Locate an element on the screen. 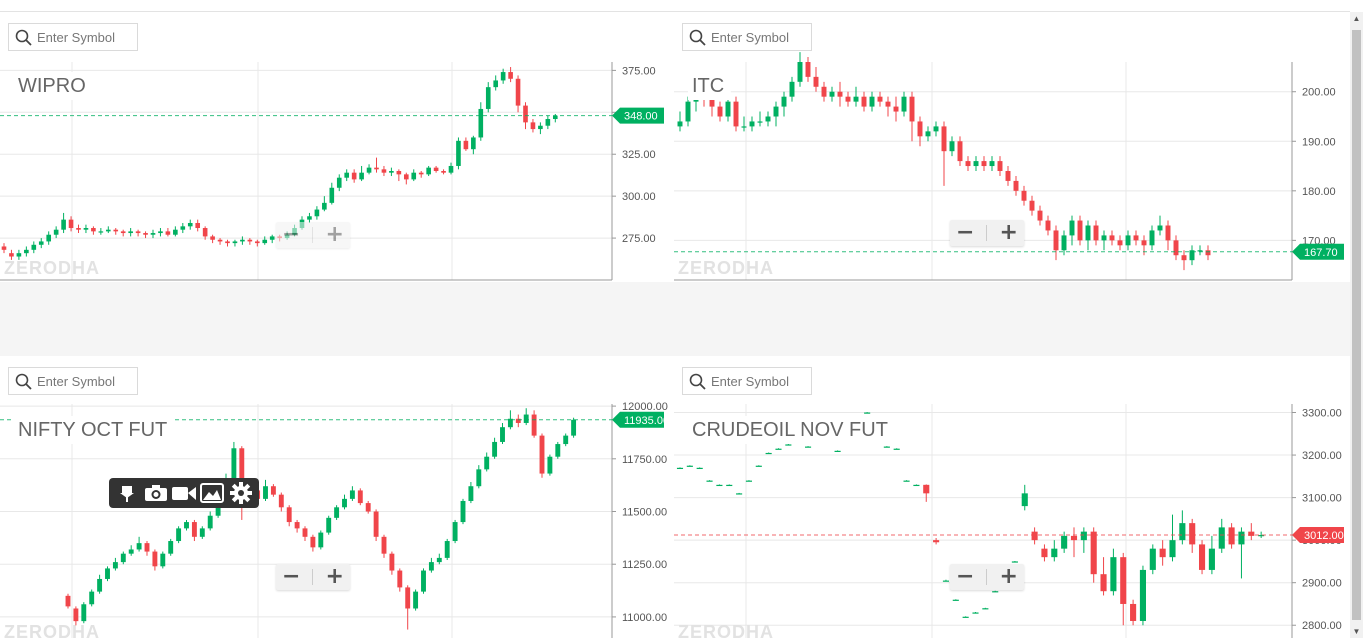  y-tick-label: 12000.00 is located at coordinates (645, 407).